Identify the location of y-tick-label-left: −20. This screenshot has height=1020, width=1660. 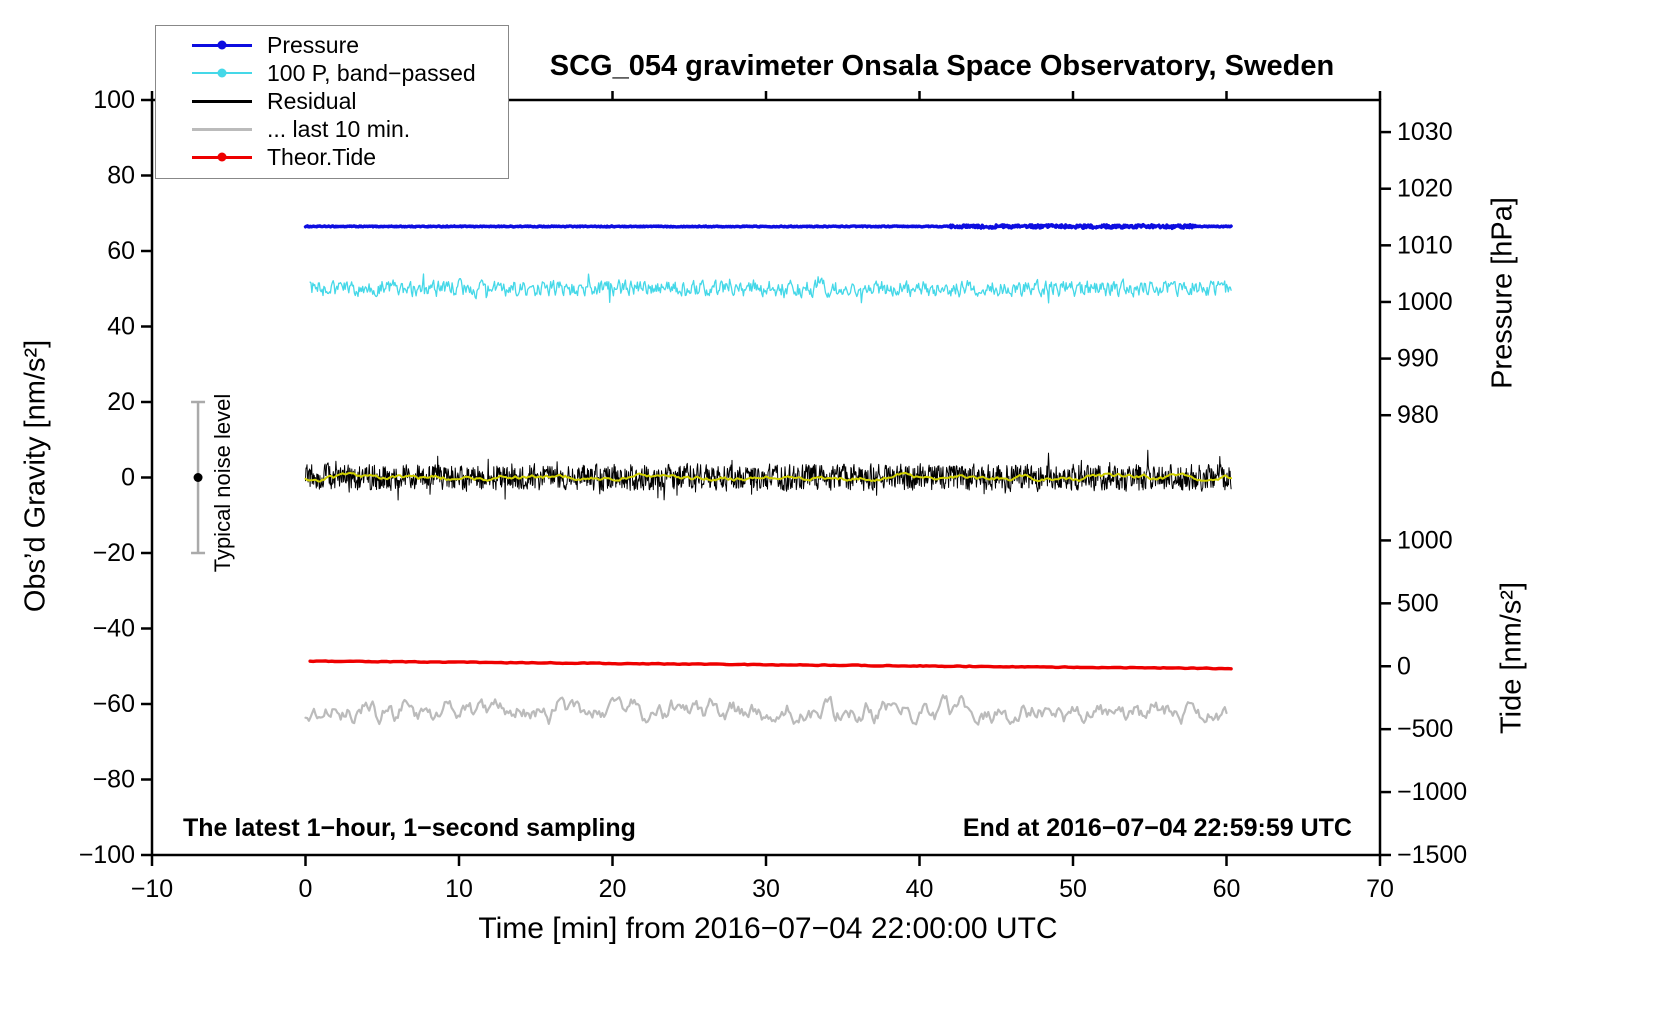
(114, 553).